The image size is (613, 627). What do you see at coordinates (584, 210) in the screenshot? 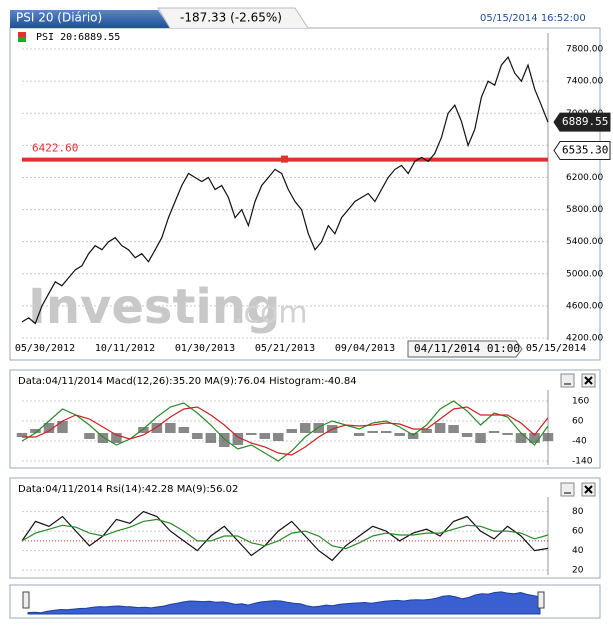
I see `y-tick-label: 5800.00` at bounding box center [584, 210].